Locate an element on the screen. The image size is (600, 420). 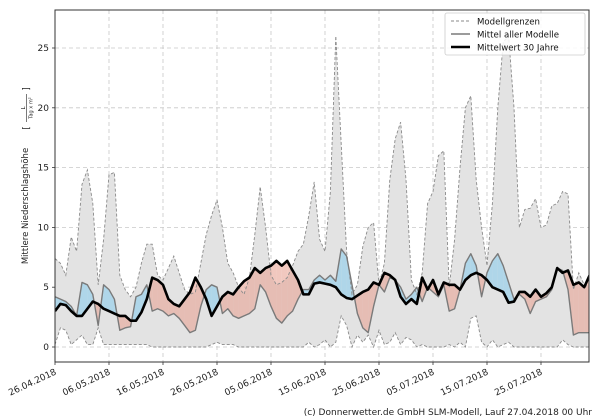
x-tick-label: 25.07.2018 is located at coordinates (518, 383).